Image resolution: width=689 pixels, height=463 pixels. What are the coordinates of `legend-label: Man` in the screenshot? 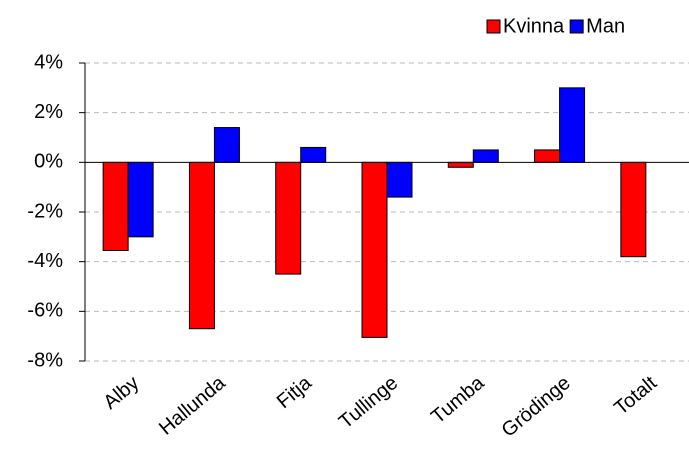 It's located at (605, 26).